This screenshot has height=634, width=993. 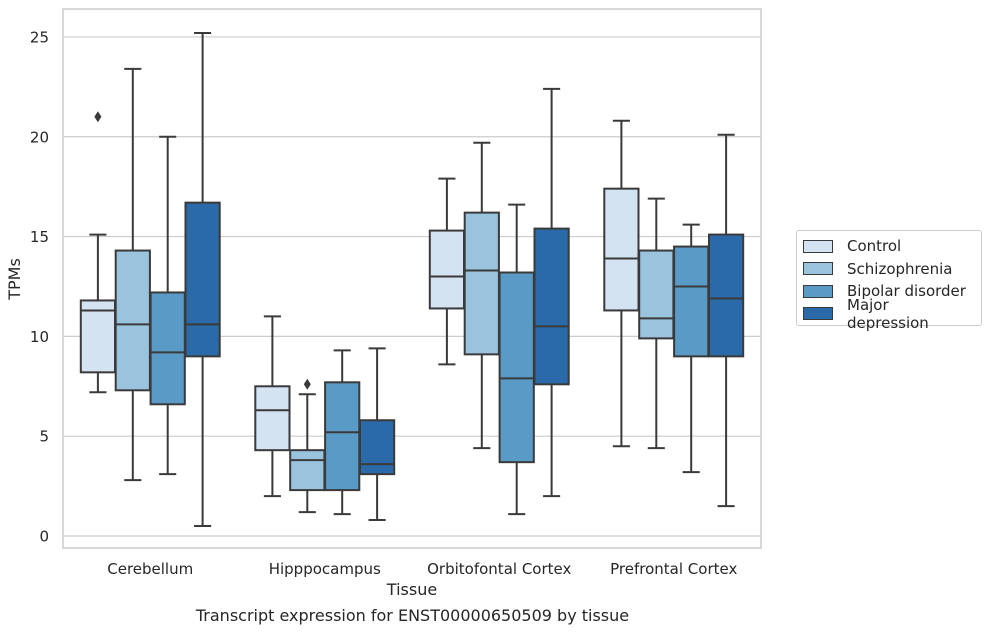 I want to click on x-tick-label: Prefrontal Cortex, so click(x=673, y=569).